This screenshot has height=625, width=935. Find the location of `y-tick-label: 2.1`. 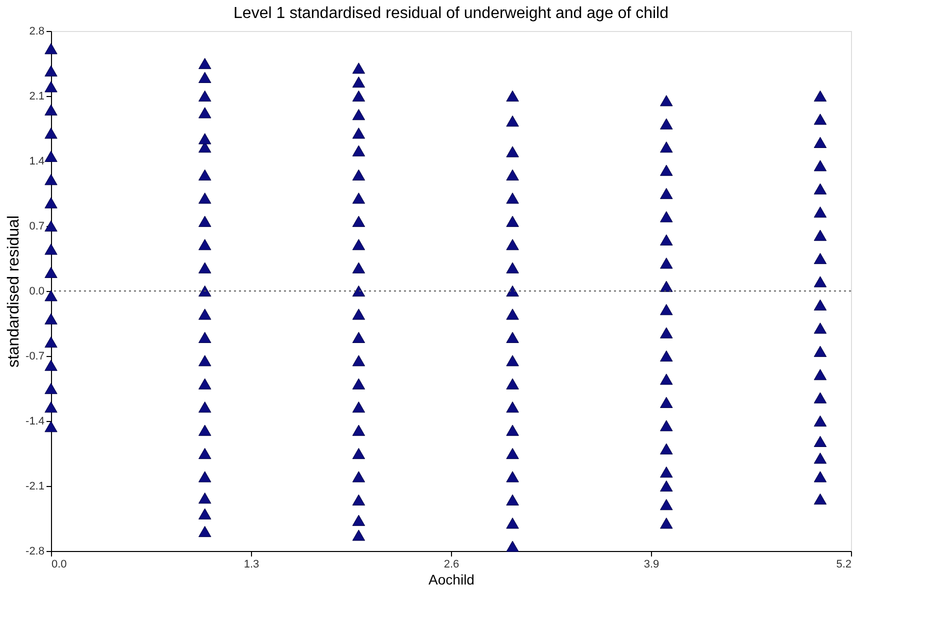

y-tick-label: 2.1 is located at coordinates (36, 96).